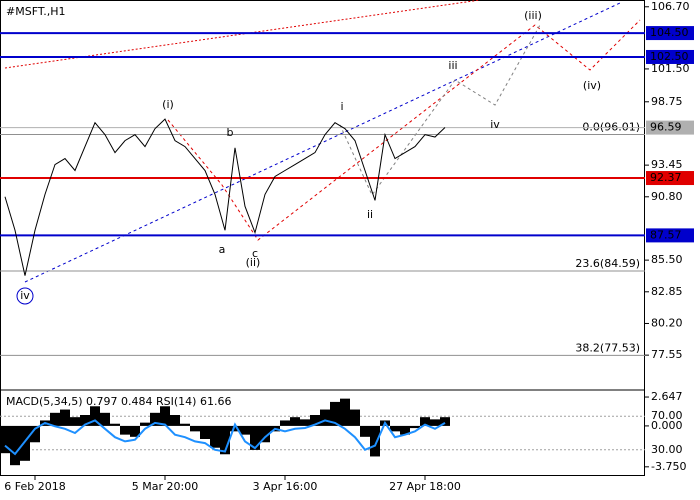  What do you see at coordinates (667, 415) in the screenshot?
I see `y2-tick-label: 70.00` at bounding box center [667, 415].